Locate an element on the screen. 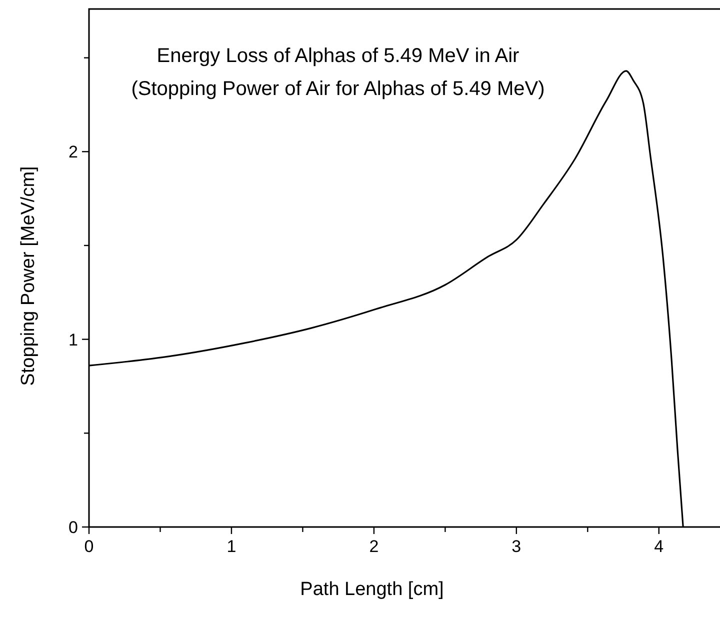 Image resolution: width=720 pixels, height=622 pixels. x-tick-label: 0 is located at coordinates (89, 546).